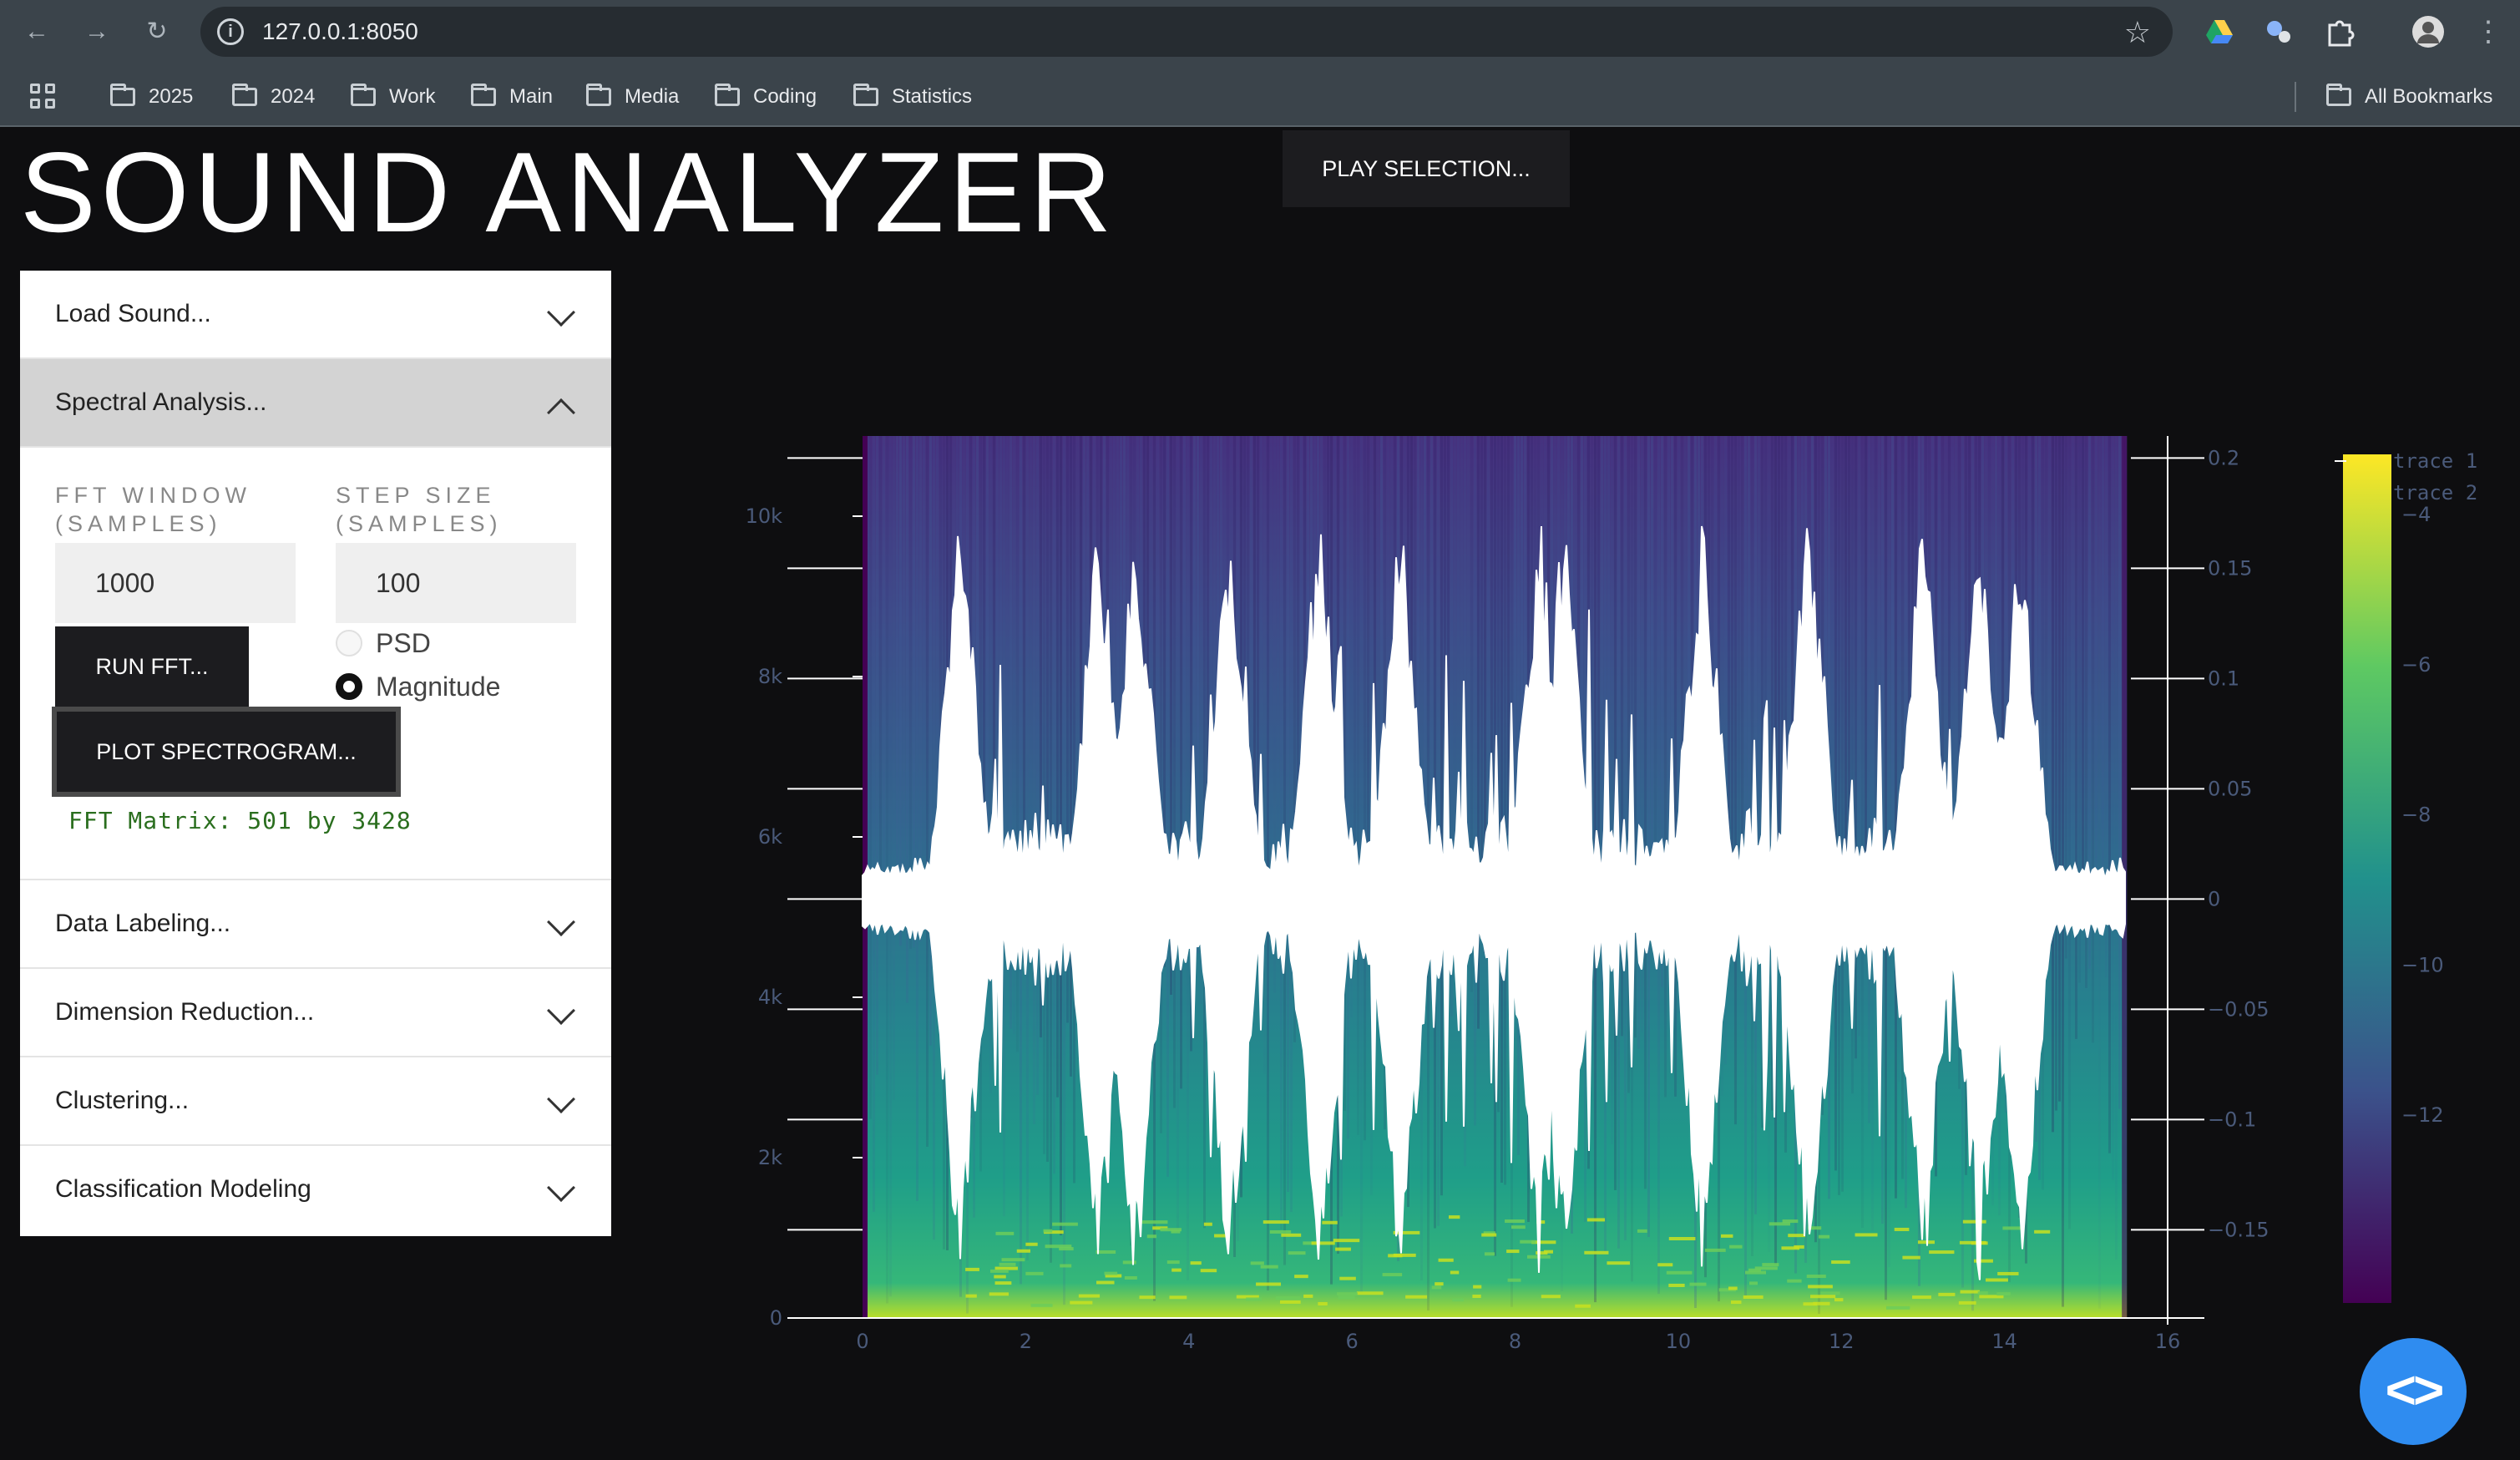 This screenshot has width=2520, height=1460. I want to click on colorbar-tick-label: −8, so click(2416, 815).